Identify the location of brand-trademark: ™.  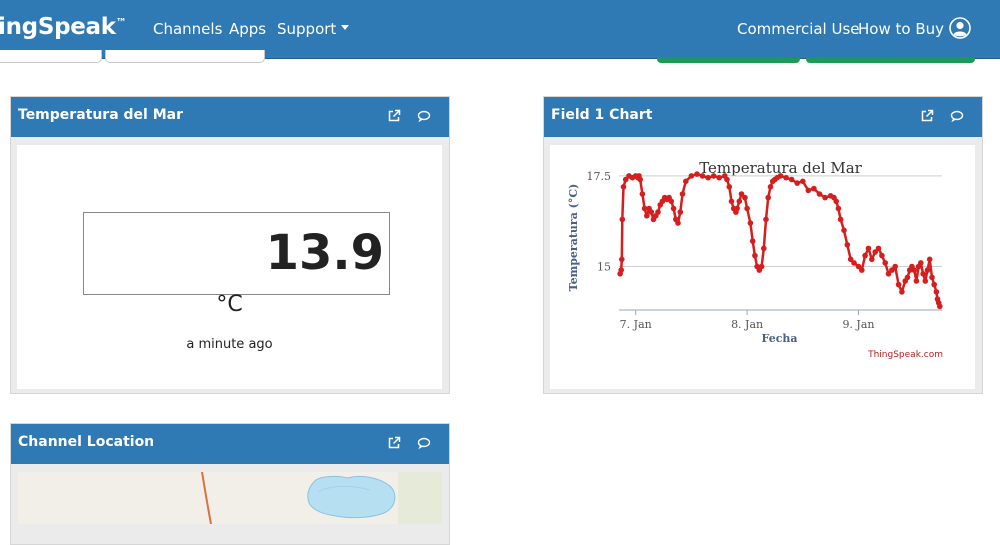
(121, 22).